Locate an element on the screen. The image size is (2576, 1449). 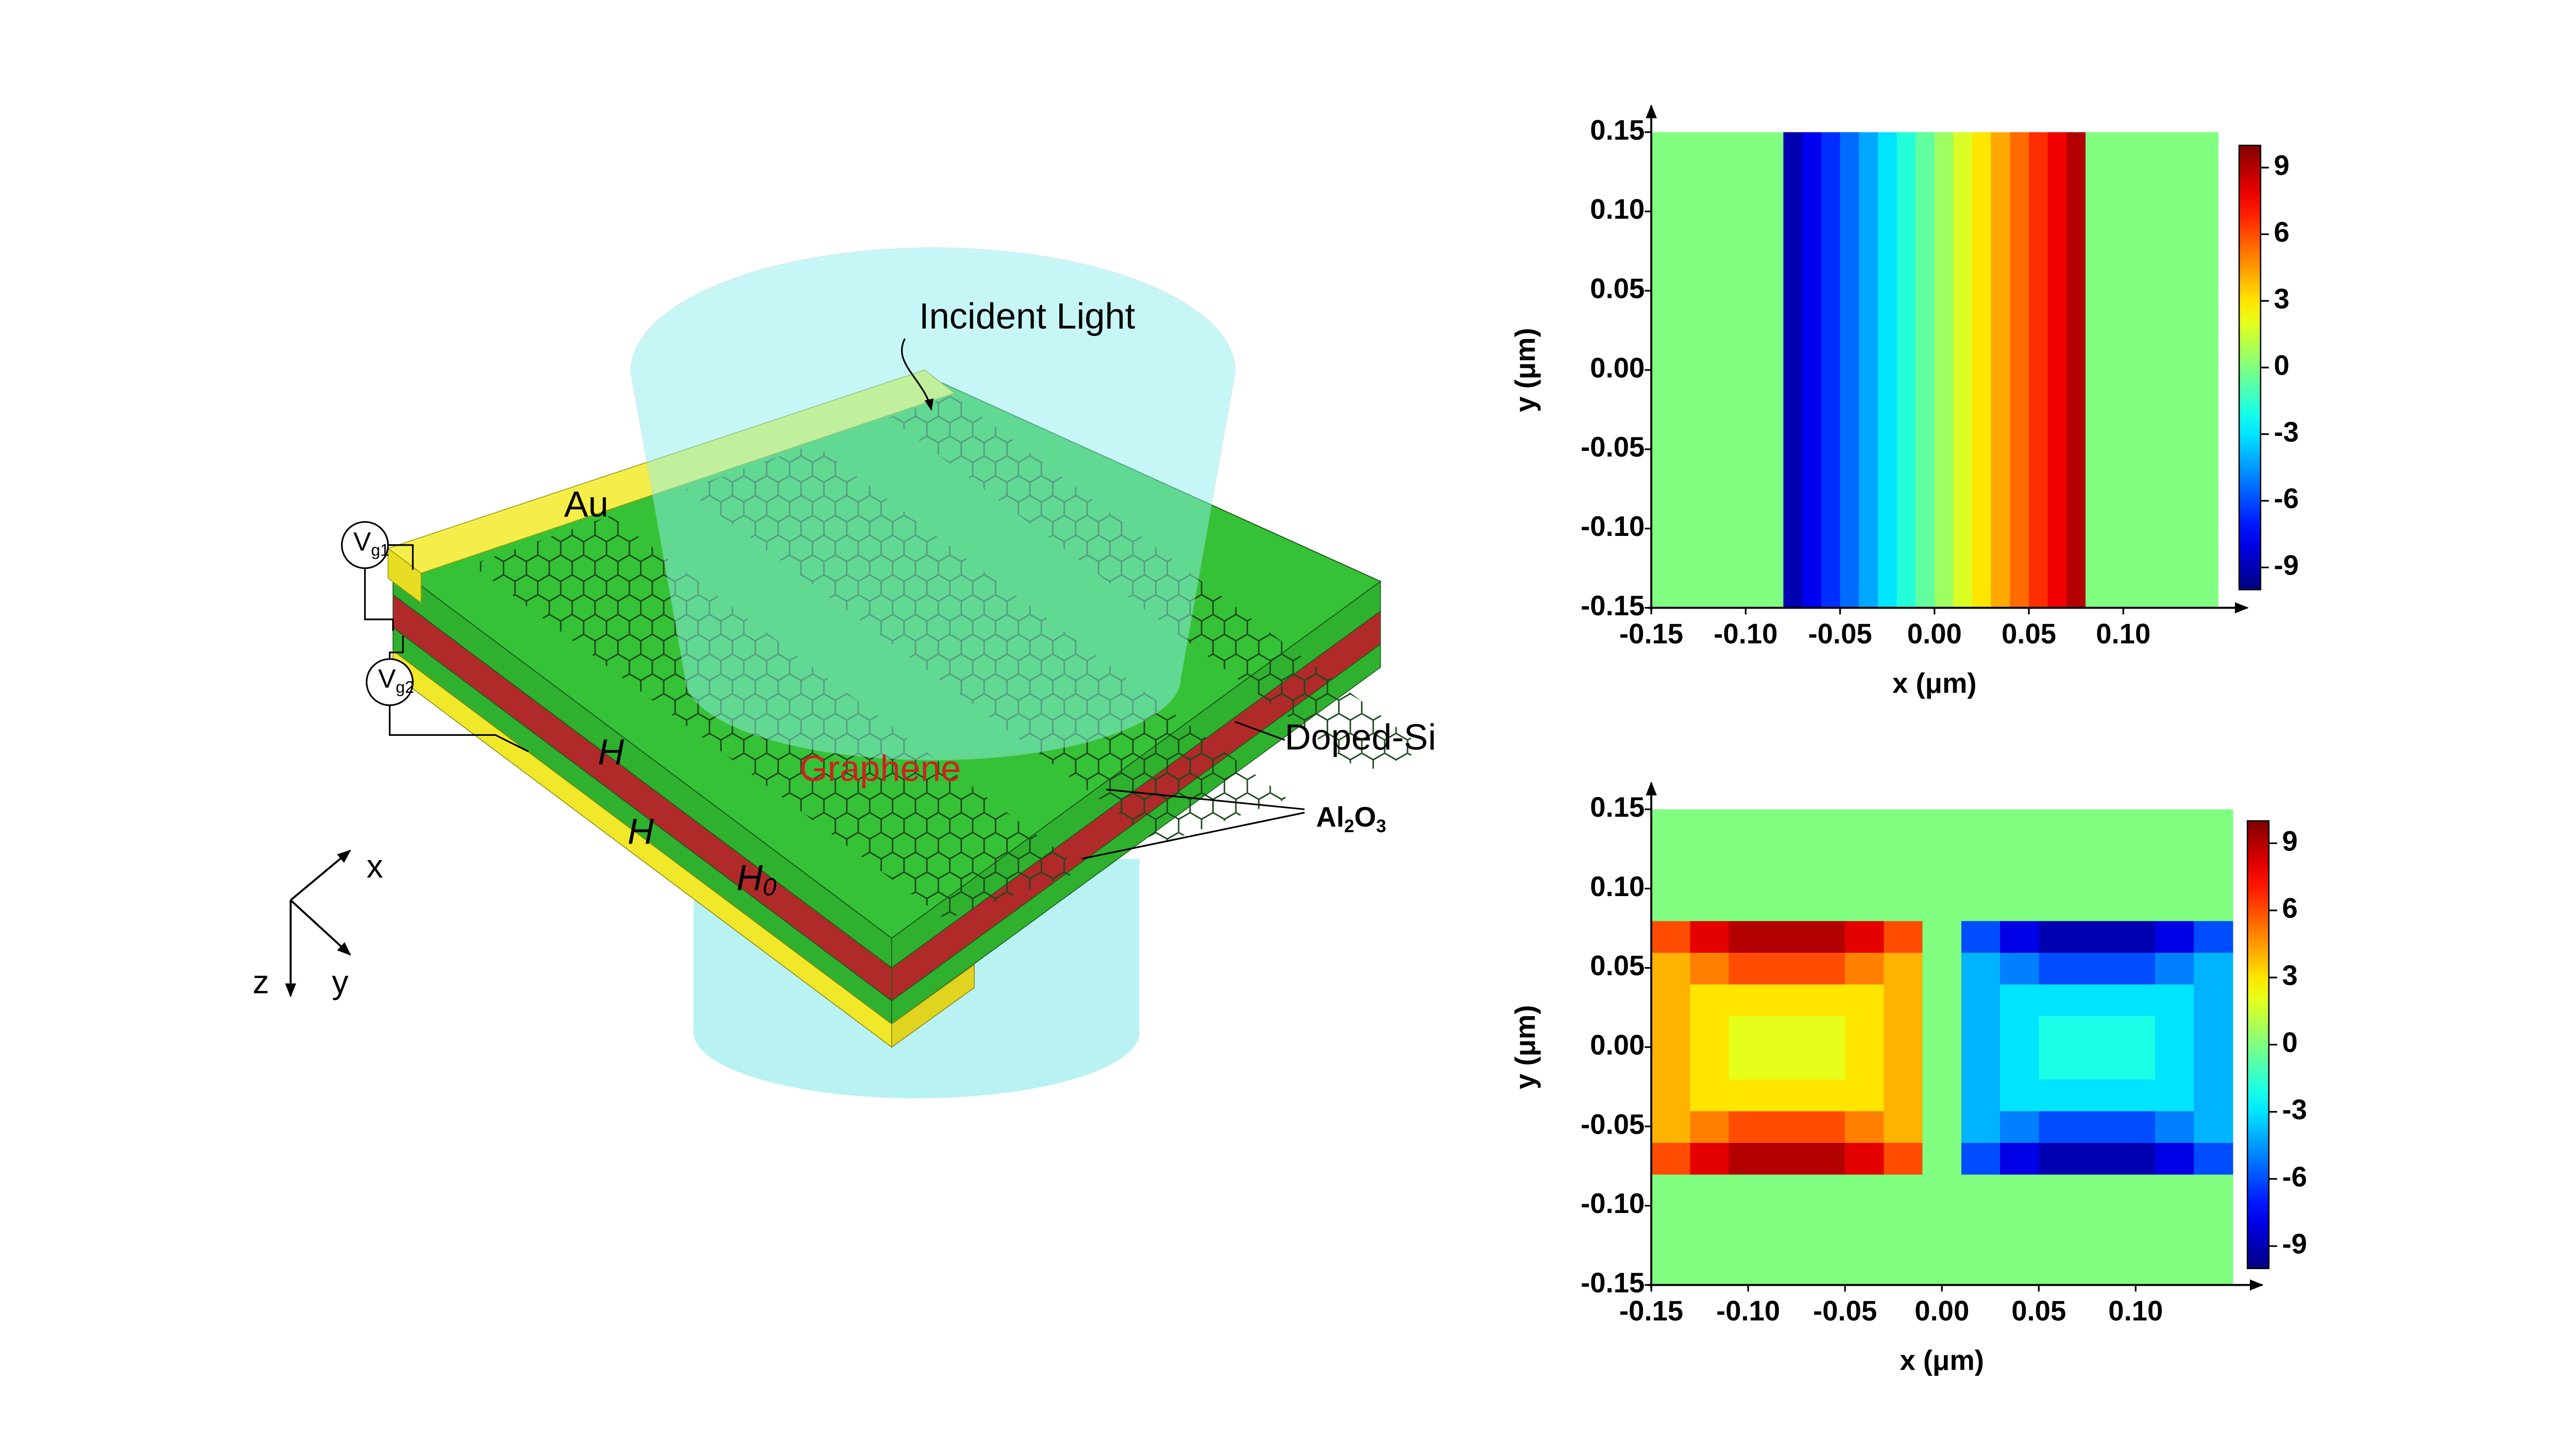
y-tick-label: 0.00 is located at coordinates (1617, 367).